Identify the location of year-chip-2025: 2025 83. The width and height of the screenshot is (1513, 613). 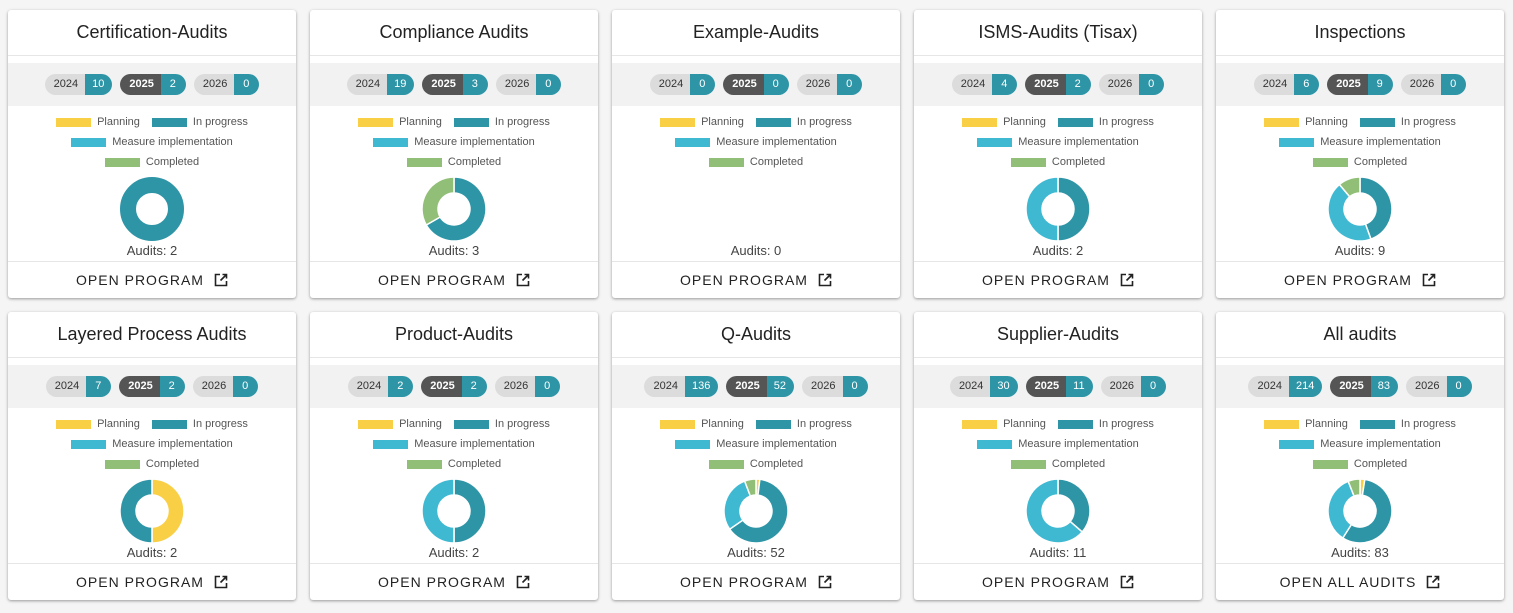
(1364, 386).